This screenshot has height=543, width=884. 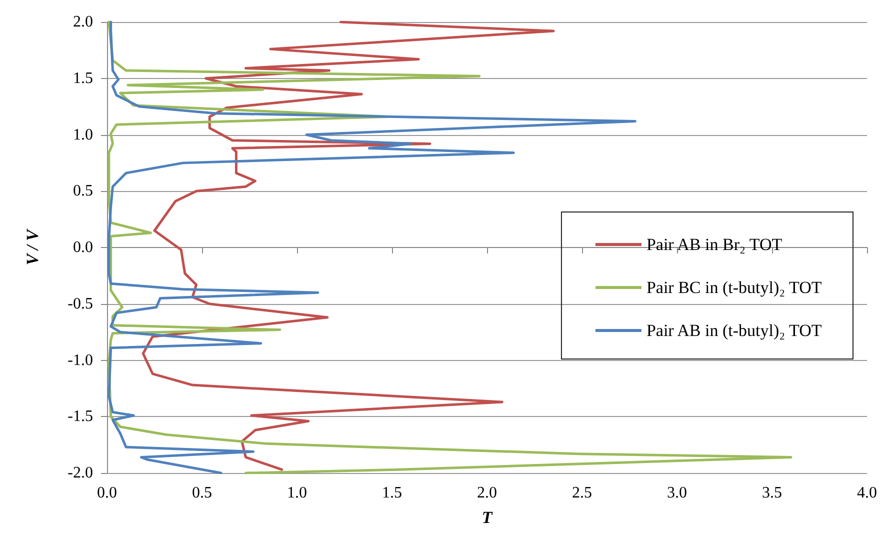 What do you see at coordinates (32, 247) in the screenshot?
I see `y-axis-title: V / V` at bounding box center [32, 247].